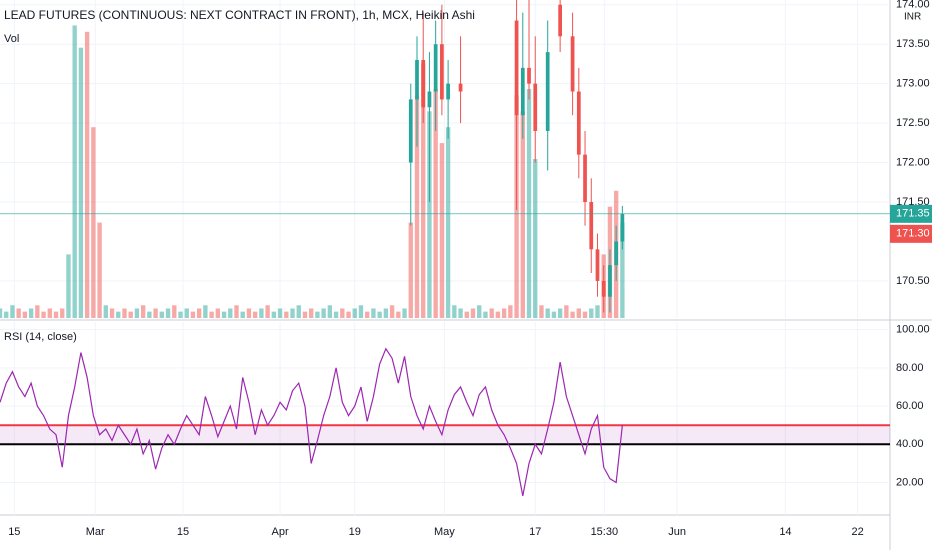 This screenshot has height=550, width=932. I want to click on x-tick-label: Mar, so click(95, 532).